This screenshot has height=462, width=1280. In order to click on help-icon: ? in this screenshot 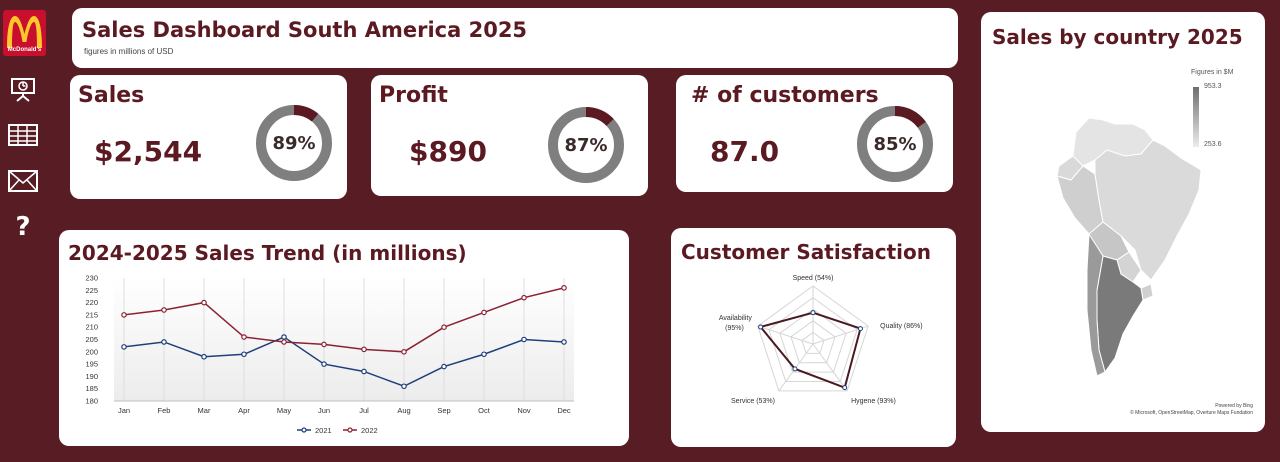, I will do `click(23, 227)`.